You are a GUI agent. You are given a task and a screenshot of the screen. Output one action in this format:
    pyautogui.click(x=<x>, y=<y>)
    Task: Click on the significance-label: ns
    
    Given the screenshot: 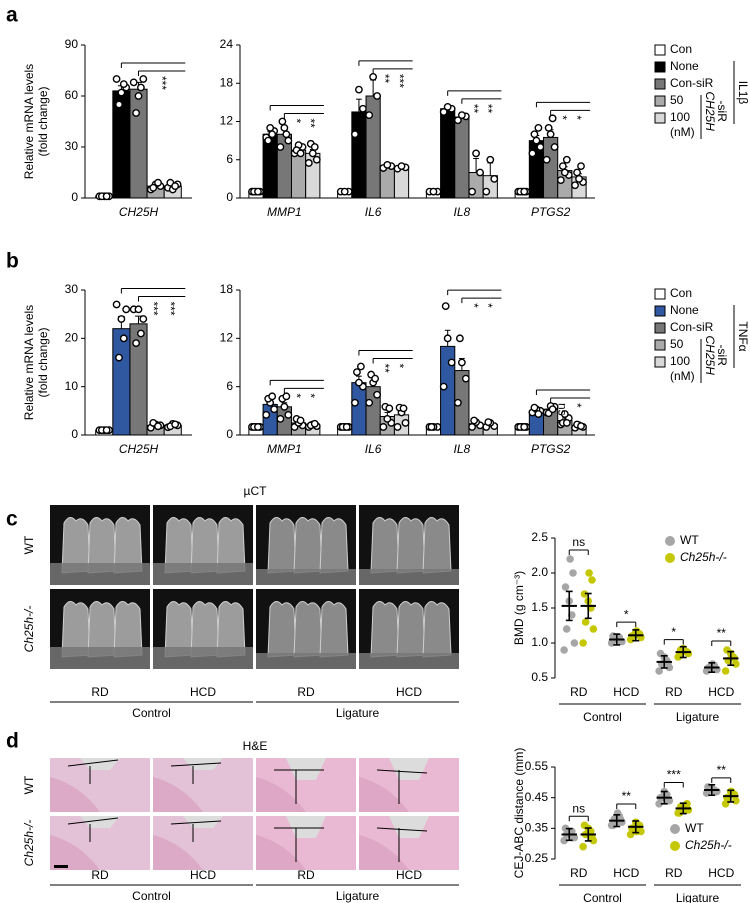 What is the action you would take?
    pyautogui.click(x=578, y=808)
    